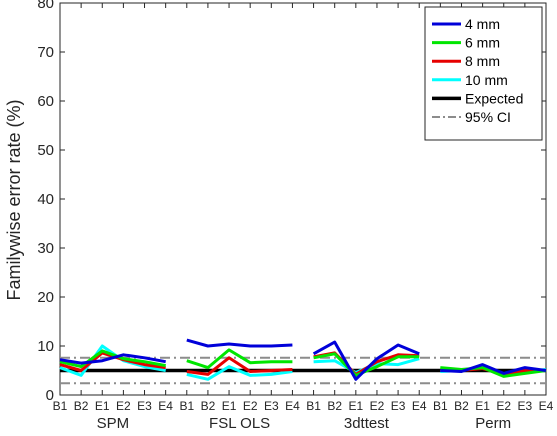  Describe the element at coordinates (45, 346) in the screenshot. I see `y-tick-label: 10` at that location.